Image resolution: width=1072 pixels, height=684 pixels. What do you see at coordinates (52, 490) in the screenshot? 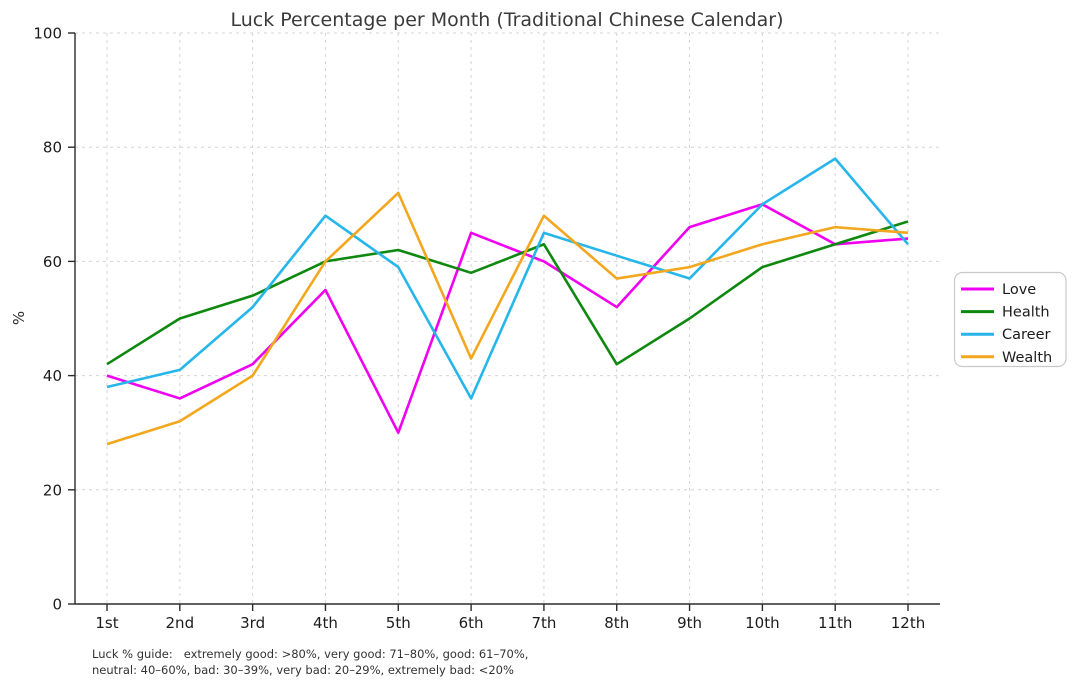
I see `y-tick-label: 20` at bounding box center [52, 490].